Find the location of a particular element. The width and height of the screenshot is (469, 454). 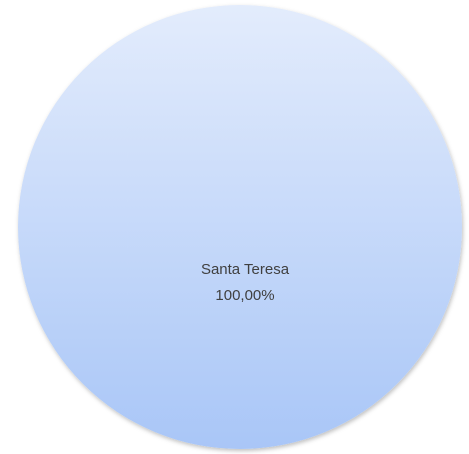

slice-label: Santa Teresa is located at coordinates (245, 269).